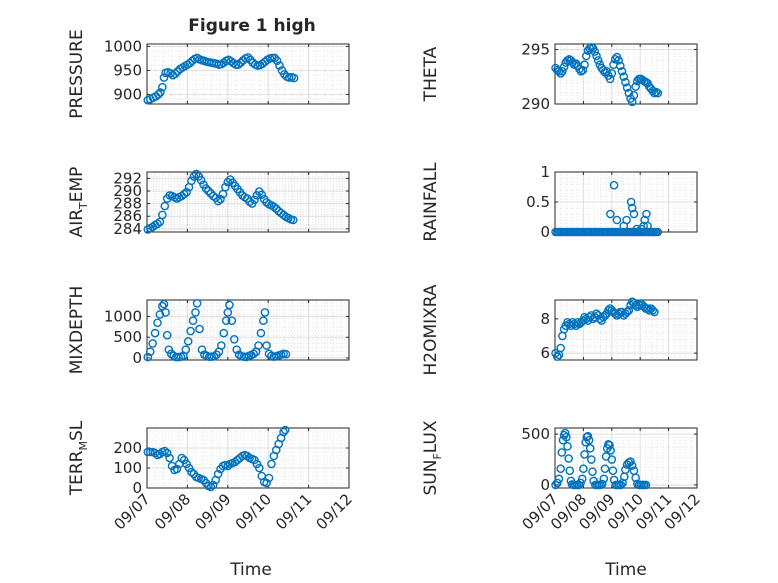 This screenshot has width=778, height=583. I want to click on x-axis-label: Time, so click(250, 570).